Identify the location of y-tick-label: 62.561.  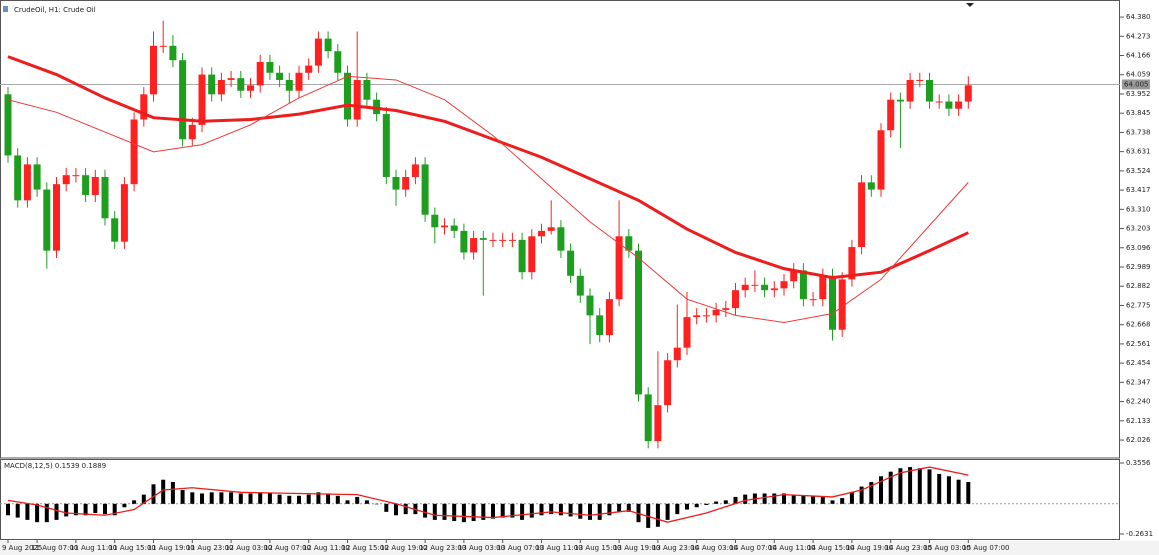
(1138, 344).